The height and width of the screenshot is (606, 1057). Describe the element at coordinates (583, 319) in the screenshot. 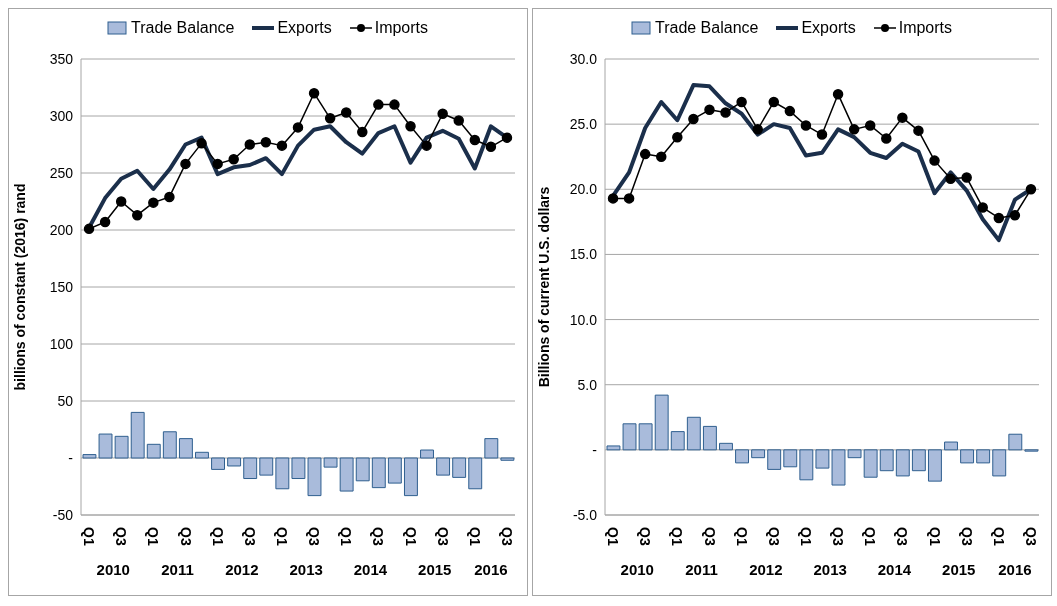

I see `y-tick-label: 10.0` at that location.